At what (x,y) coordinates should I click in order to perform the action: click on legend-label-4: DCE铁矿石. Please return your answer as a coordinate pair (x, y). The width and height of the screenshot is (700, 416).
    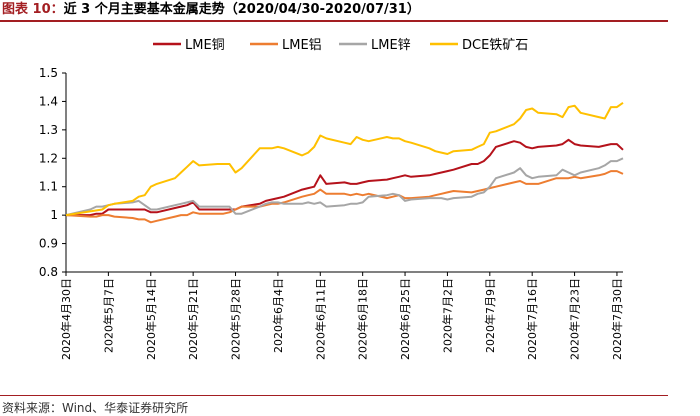
    Looking at the image, I should click on (495, 45).